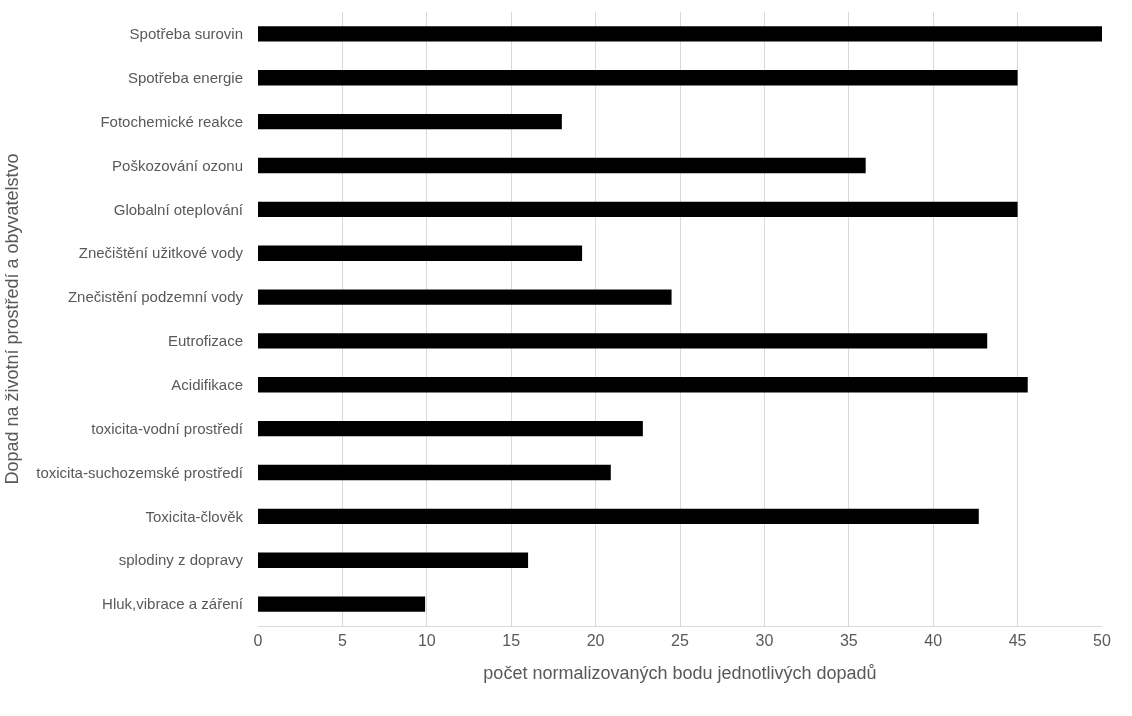 This screenshot has width=1132, height=716. What do you see at coordinates (426, 641) in the screenshot?
I see `x-tick-label: 10` at bounding box center [426, 641].